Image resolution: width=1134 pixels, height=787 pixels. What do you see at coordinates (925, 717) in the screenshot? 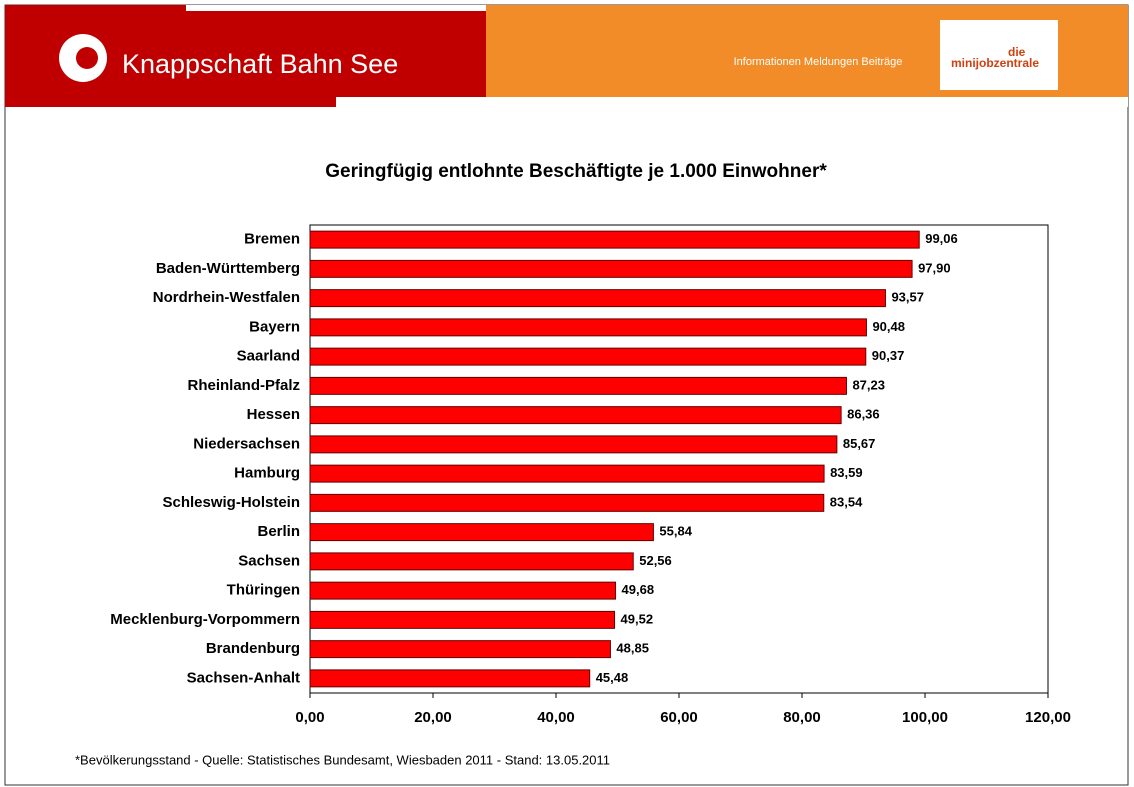
I see `x-tick-label: 100,00` at bounding box center [925, 717].